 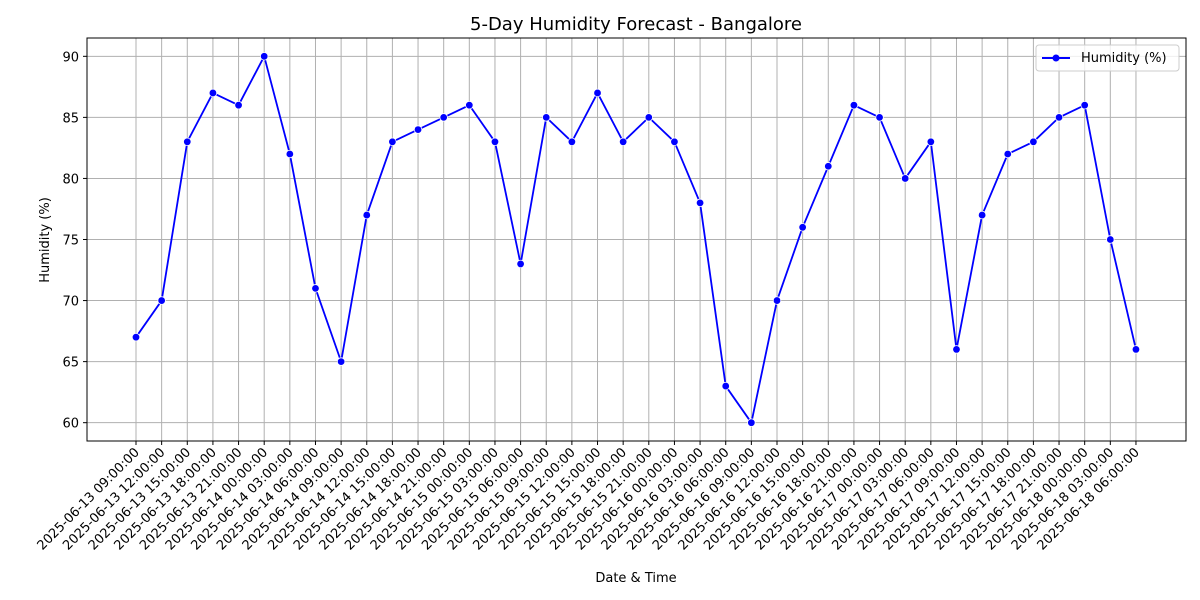 What do you see at coordinates (1124, 58) in the screenshot?
I see `legend-label: Humidity (%)` at bounding box center [1124, 58].